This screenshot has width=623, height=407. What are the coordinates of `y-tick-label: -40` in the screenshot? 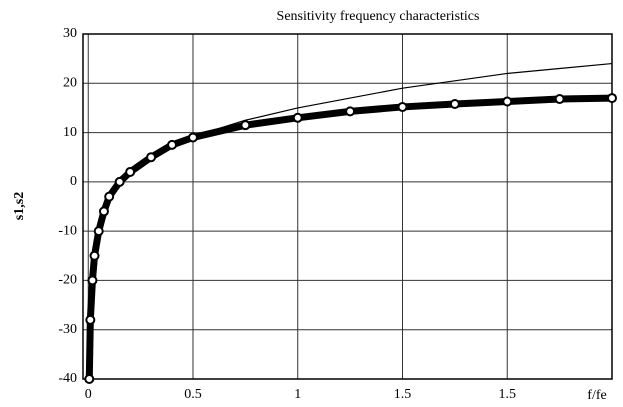 It's located at (67, 378).